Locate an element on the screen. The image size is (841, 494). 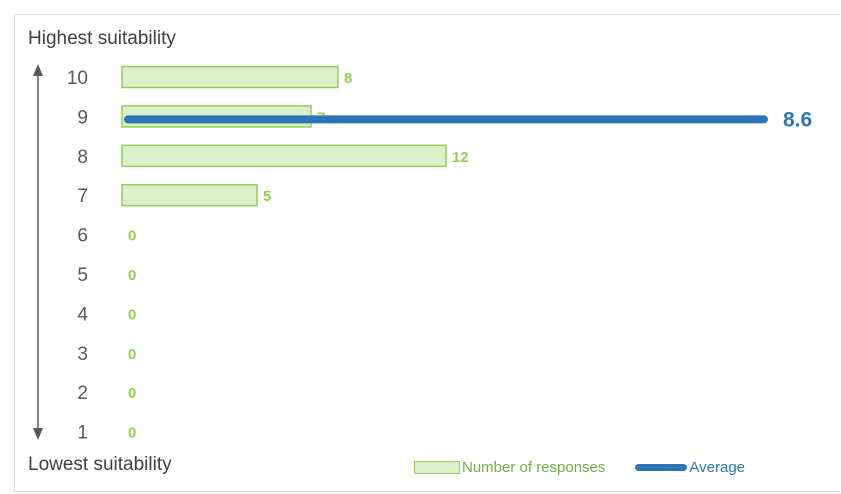
bar-value-label: 12 is located at coordinates (460, 157).